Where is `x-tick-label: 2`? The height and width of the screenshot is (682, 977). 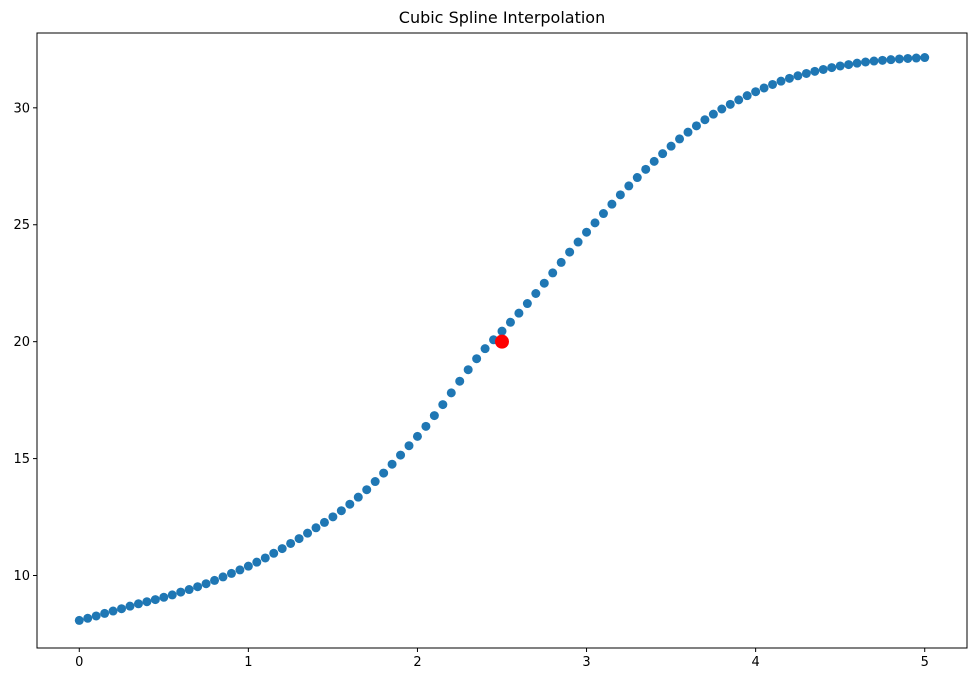 x-tick-label: 2 is located at coordinates (417, 662).